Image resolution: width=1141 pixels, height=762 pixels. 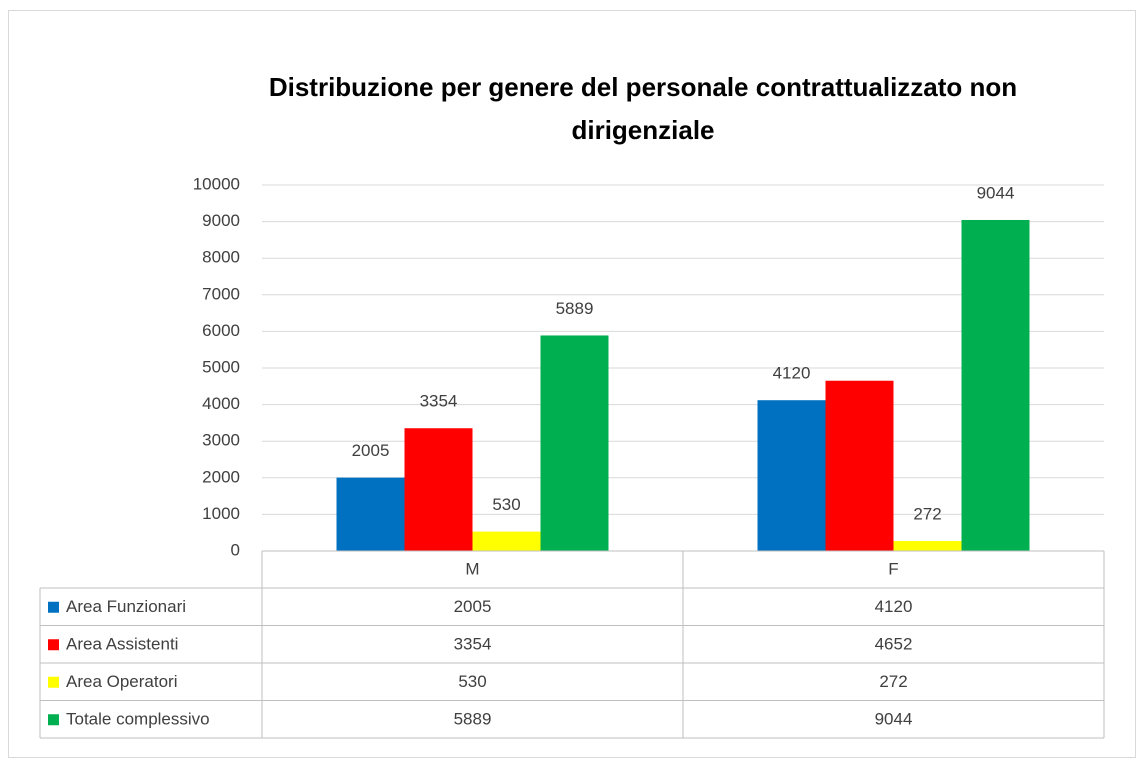 What do you see at coordinates (371, 450) in the screenshot?
I see `data-label: 2005` at bounding box center [371, 450].